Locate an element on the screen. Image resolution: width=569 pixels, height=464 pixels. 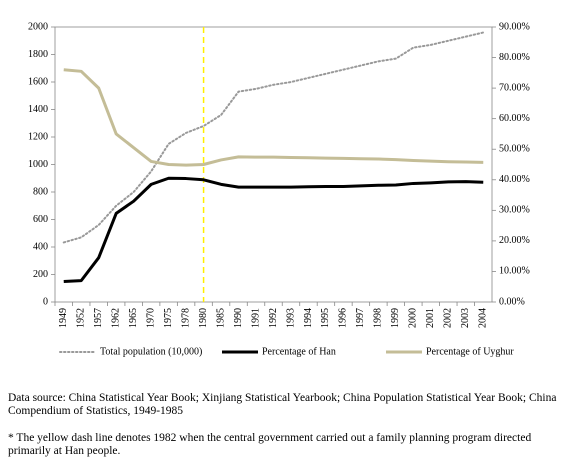
x-tick-label: 1993 is located at coordinates (290, 318).